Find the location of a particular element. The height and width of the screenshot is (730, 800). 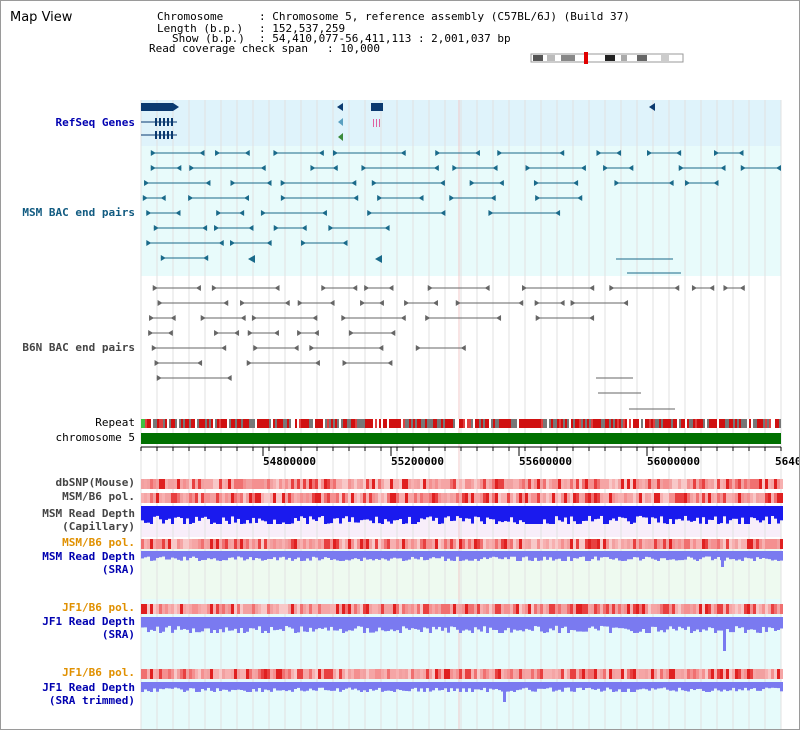

track-label-jf1-b6-pol: JF1/B6 pol. is located at coordinates (98, 607).